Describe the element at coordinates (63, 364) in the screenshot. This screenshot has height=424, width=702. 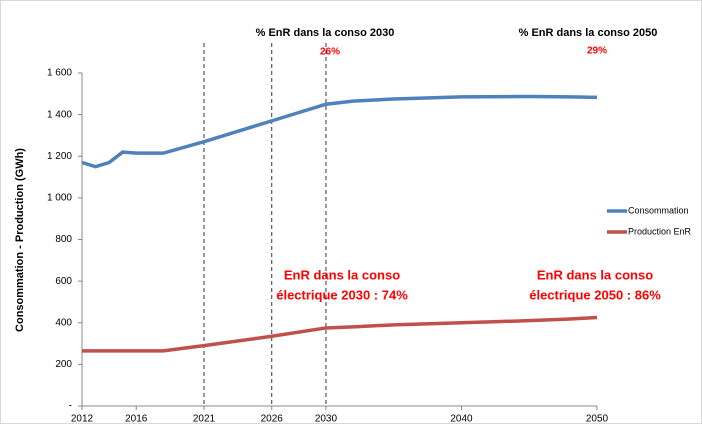
I see `y-tick-label: 200` at that location.